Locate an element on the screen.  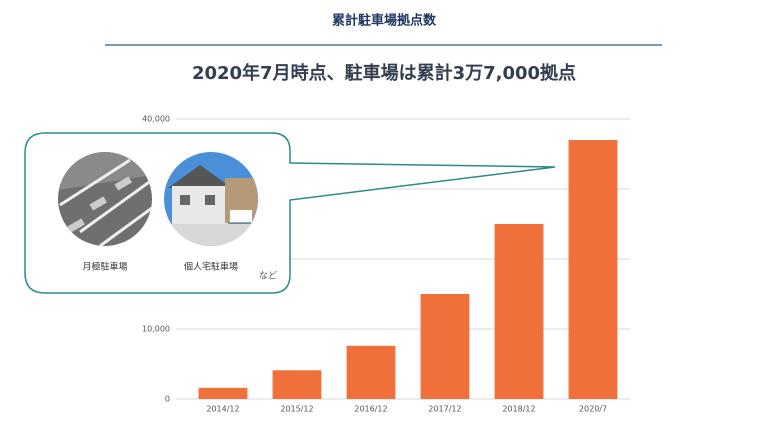
x-tick-label: 2017/12 is located at coordinates (444, 409).